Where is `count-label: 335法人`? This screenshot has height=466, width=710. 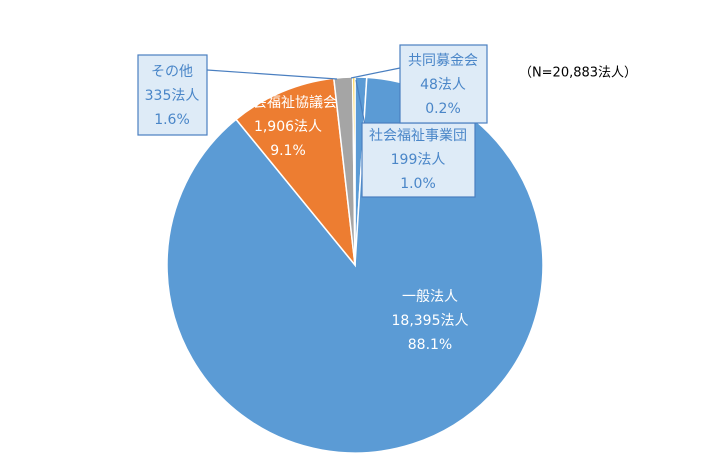 count-label: 335法人 is located at coordinates (172, 96).